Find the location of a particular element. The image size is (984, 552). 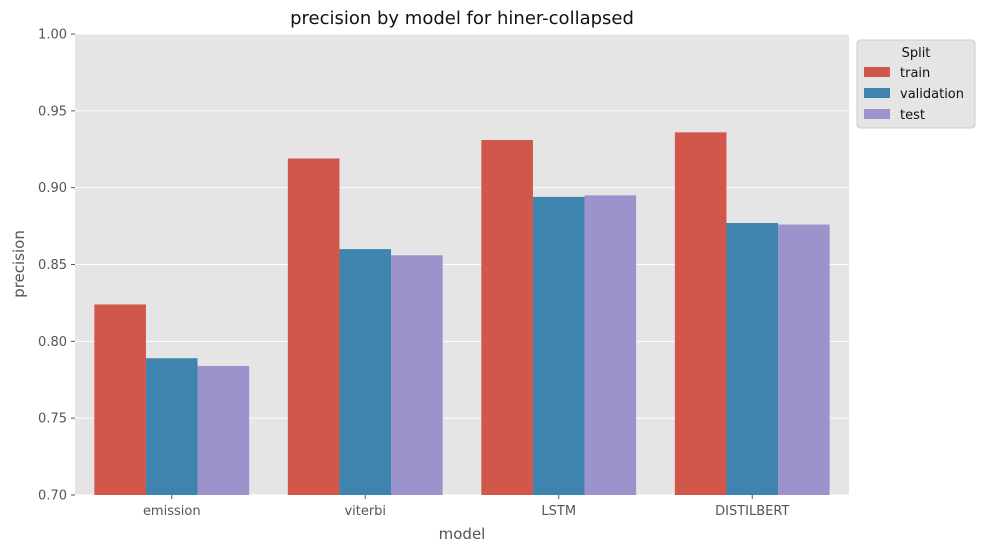

legend-items: train validation test is located at coordinates (914, 94).